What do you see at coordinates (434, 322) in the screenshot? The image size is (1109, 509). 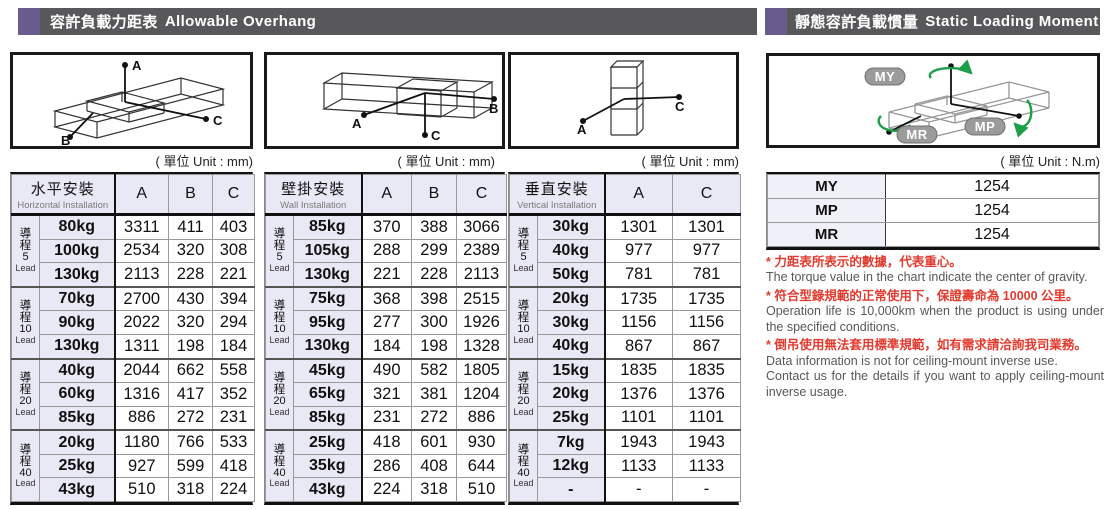 I see `value-cell: 300` at bounding box center [434, 322].